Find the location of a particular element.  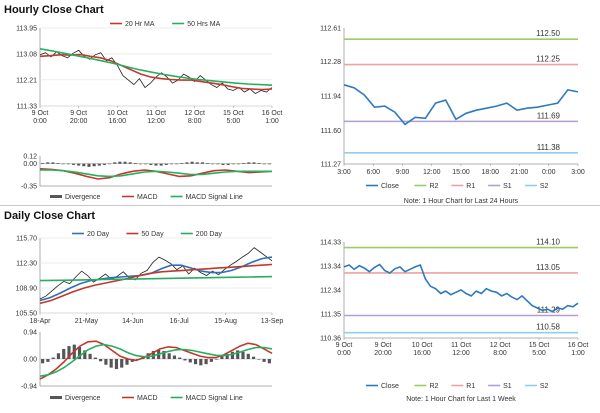

series-line-20-day is located at coordinates (156, 279).